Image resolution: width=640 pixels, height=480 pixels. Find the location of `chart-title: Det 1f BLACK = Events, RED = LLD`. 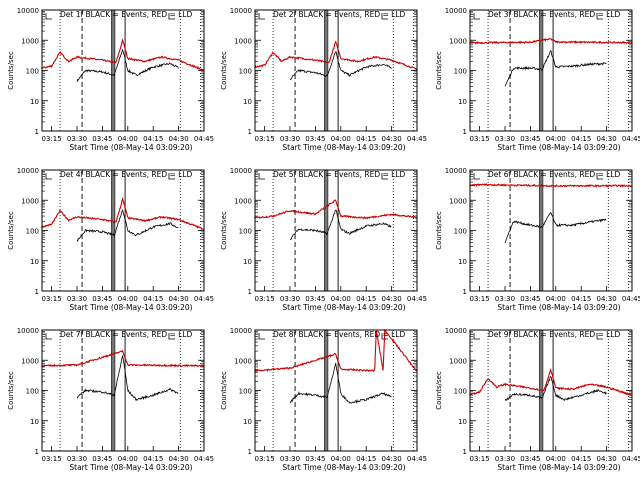

chart-title: Det 1f BLACK = Events, RED = LLD is located at coordinates (126, 14).